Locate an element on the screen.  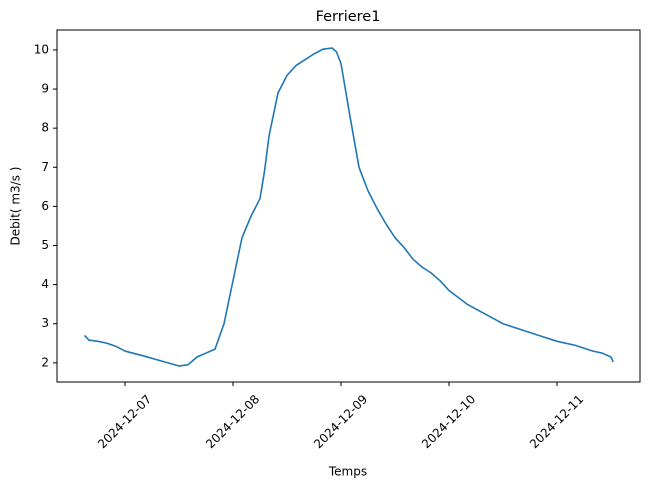
y-tick-label: 8 is located at coordinates (45, 128).